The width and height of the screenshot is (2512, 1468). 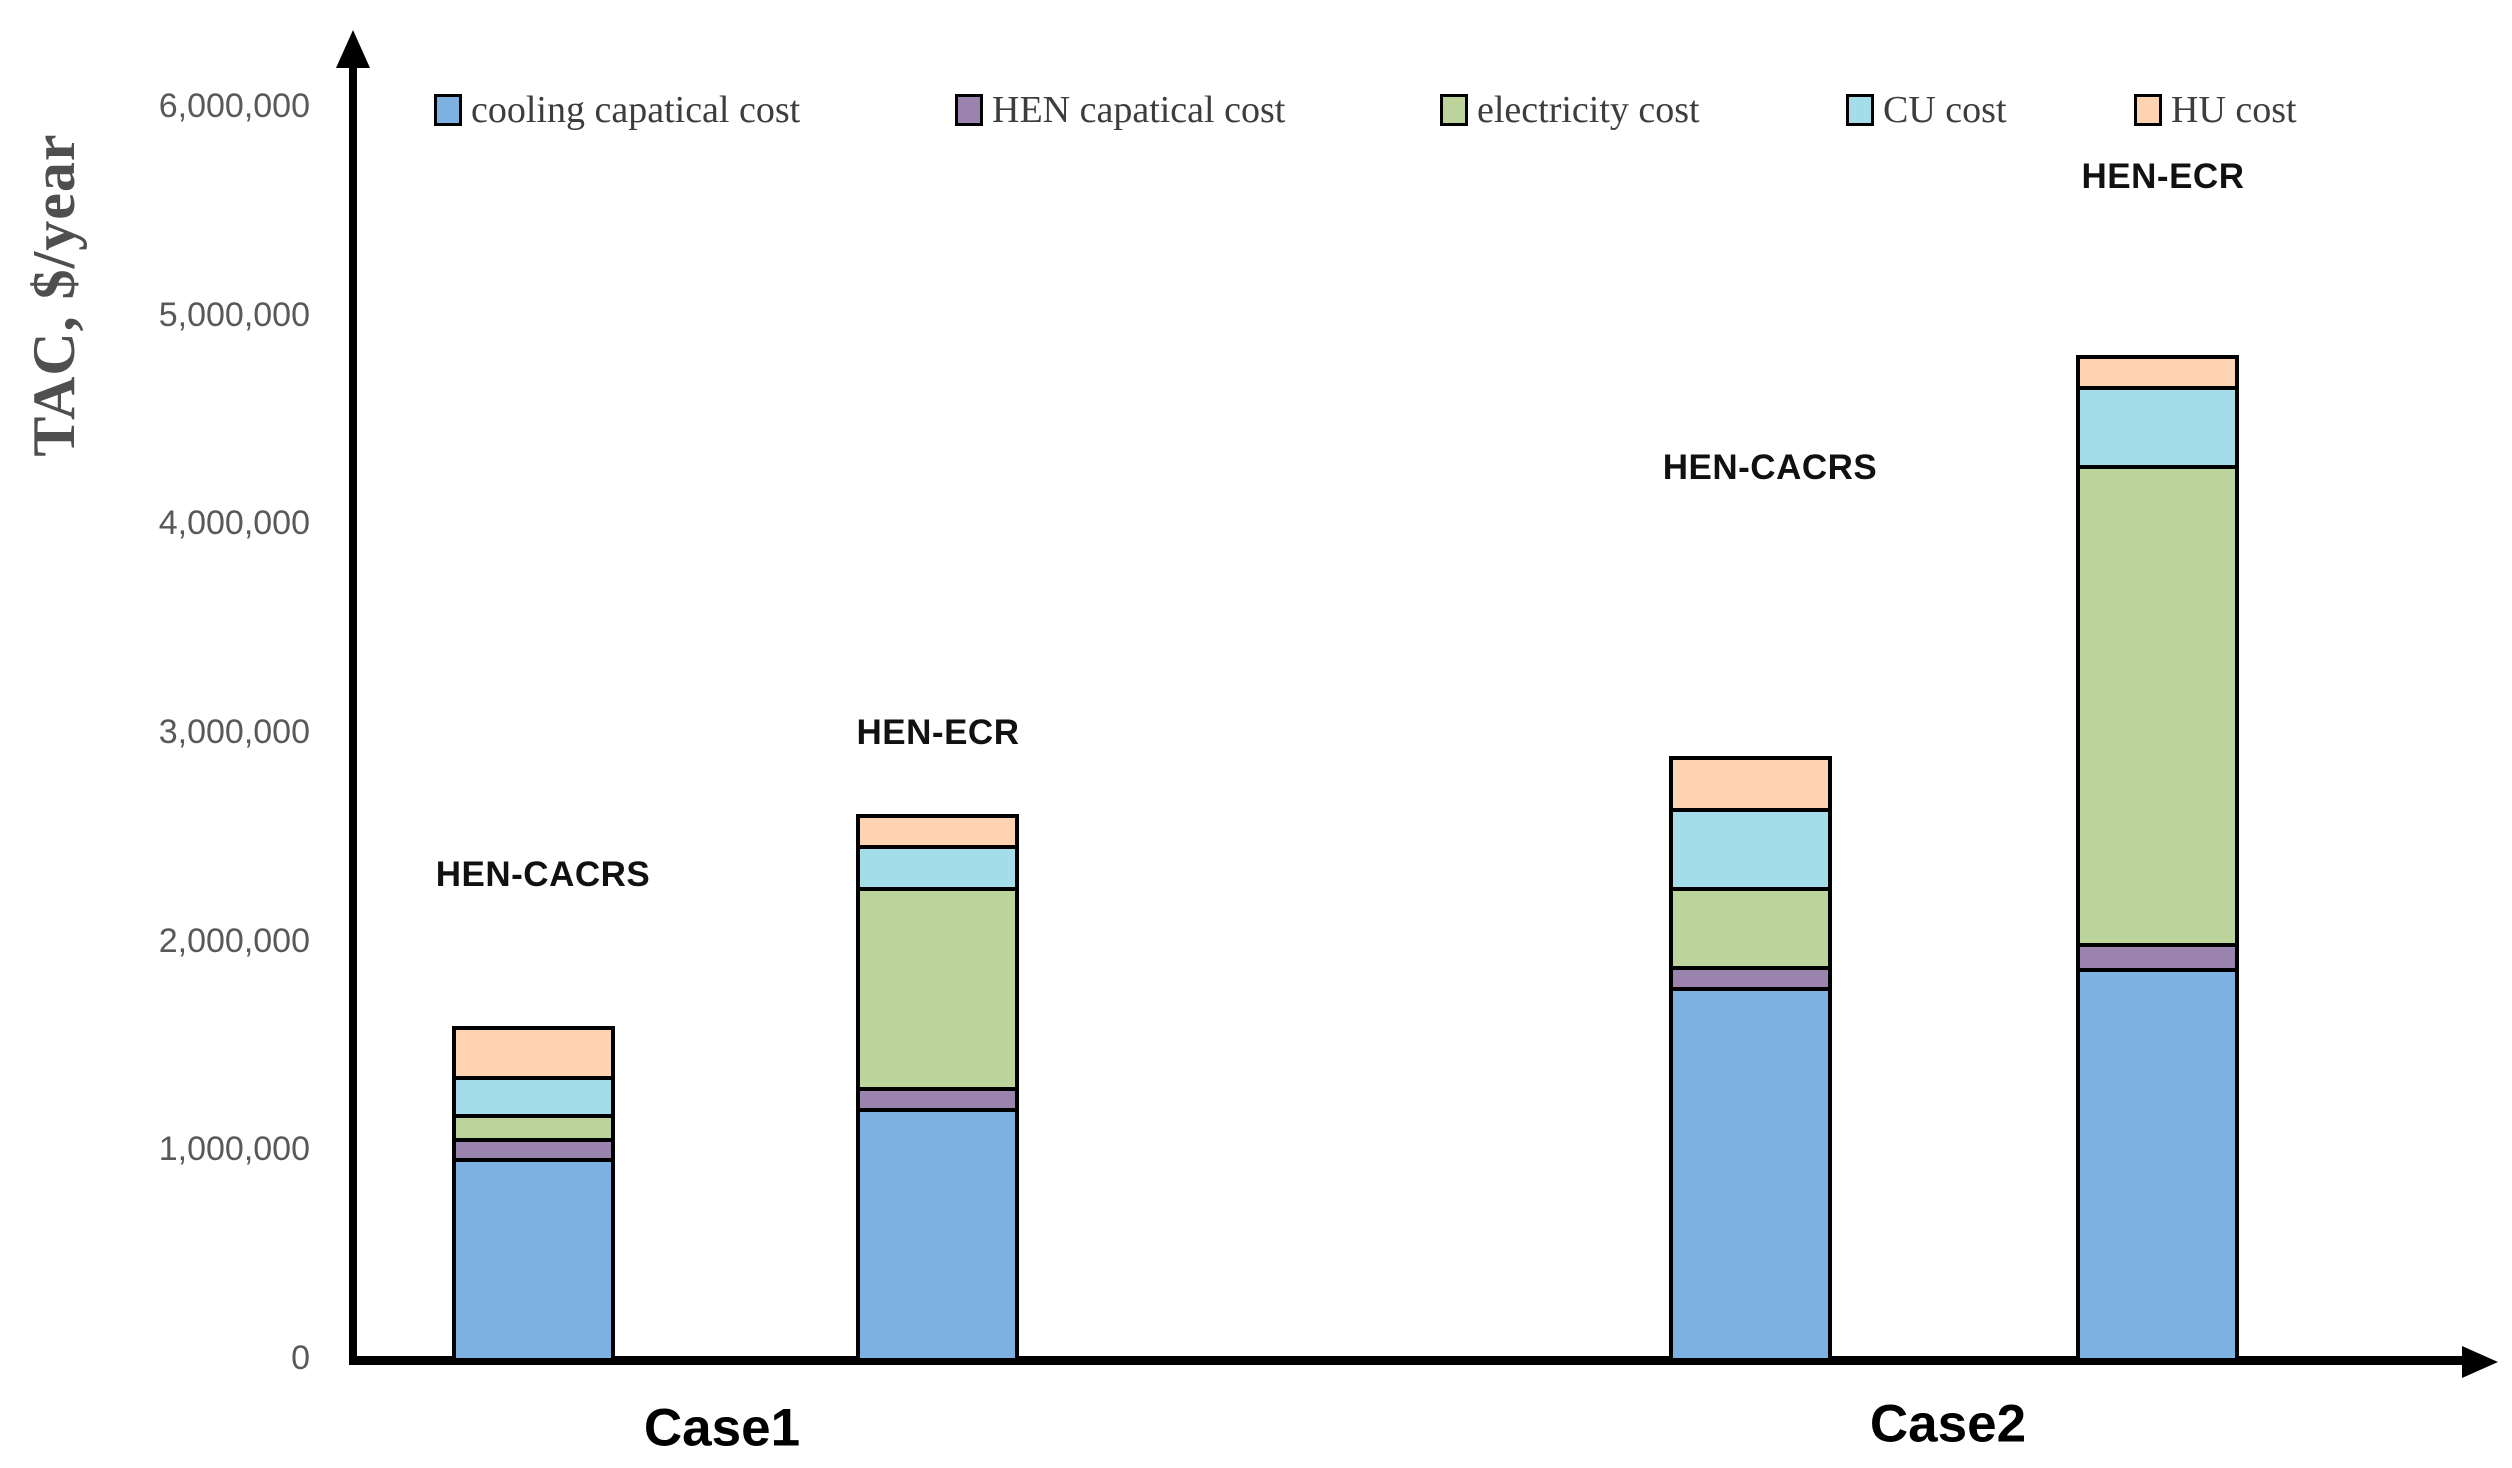 I want to click on legend-item-0: cooling capatical cost, so click(x=617, y=110).